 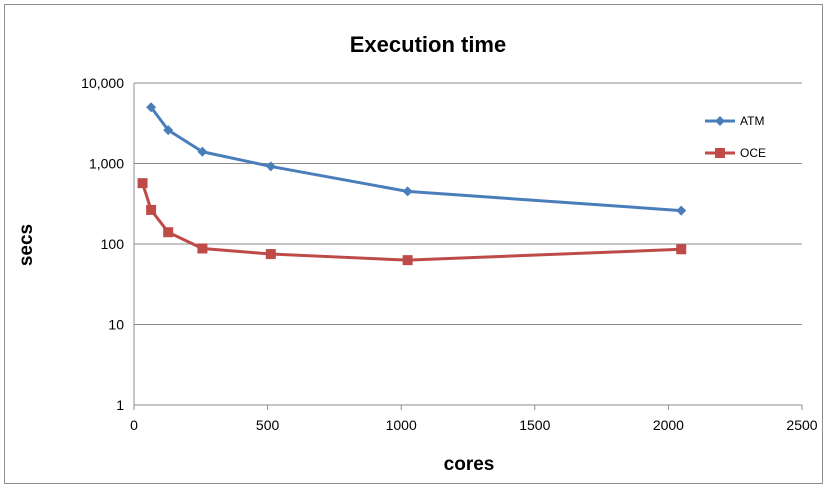 I want to click on x-tick-label: 2000, so click(x=668, y=425).